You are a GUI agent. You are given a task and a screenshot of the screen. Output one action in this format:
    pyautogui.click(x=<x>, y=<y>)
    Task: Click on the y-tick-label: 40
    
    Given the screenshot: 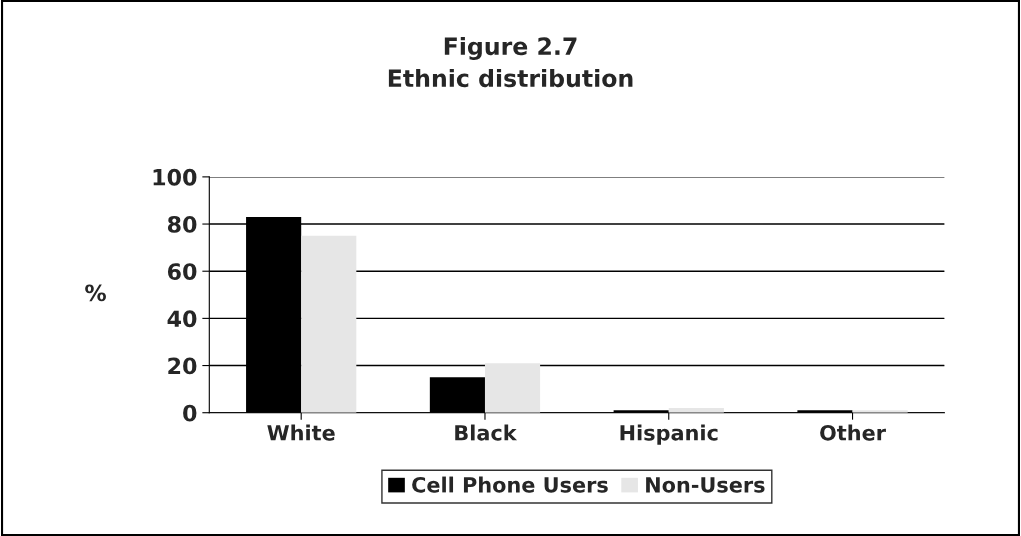 What is the action you would take?
    pyautogui.click(x=182, y=319)
    